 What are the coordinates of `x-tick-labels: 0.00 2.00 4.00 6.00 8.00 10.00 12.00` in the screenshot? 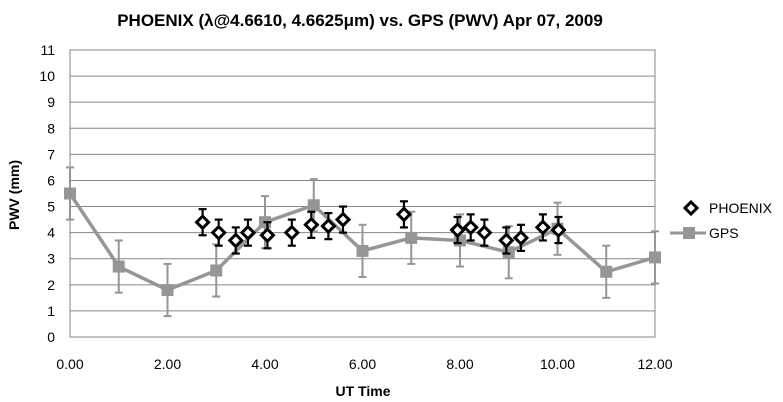 It's located at (364, 364).